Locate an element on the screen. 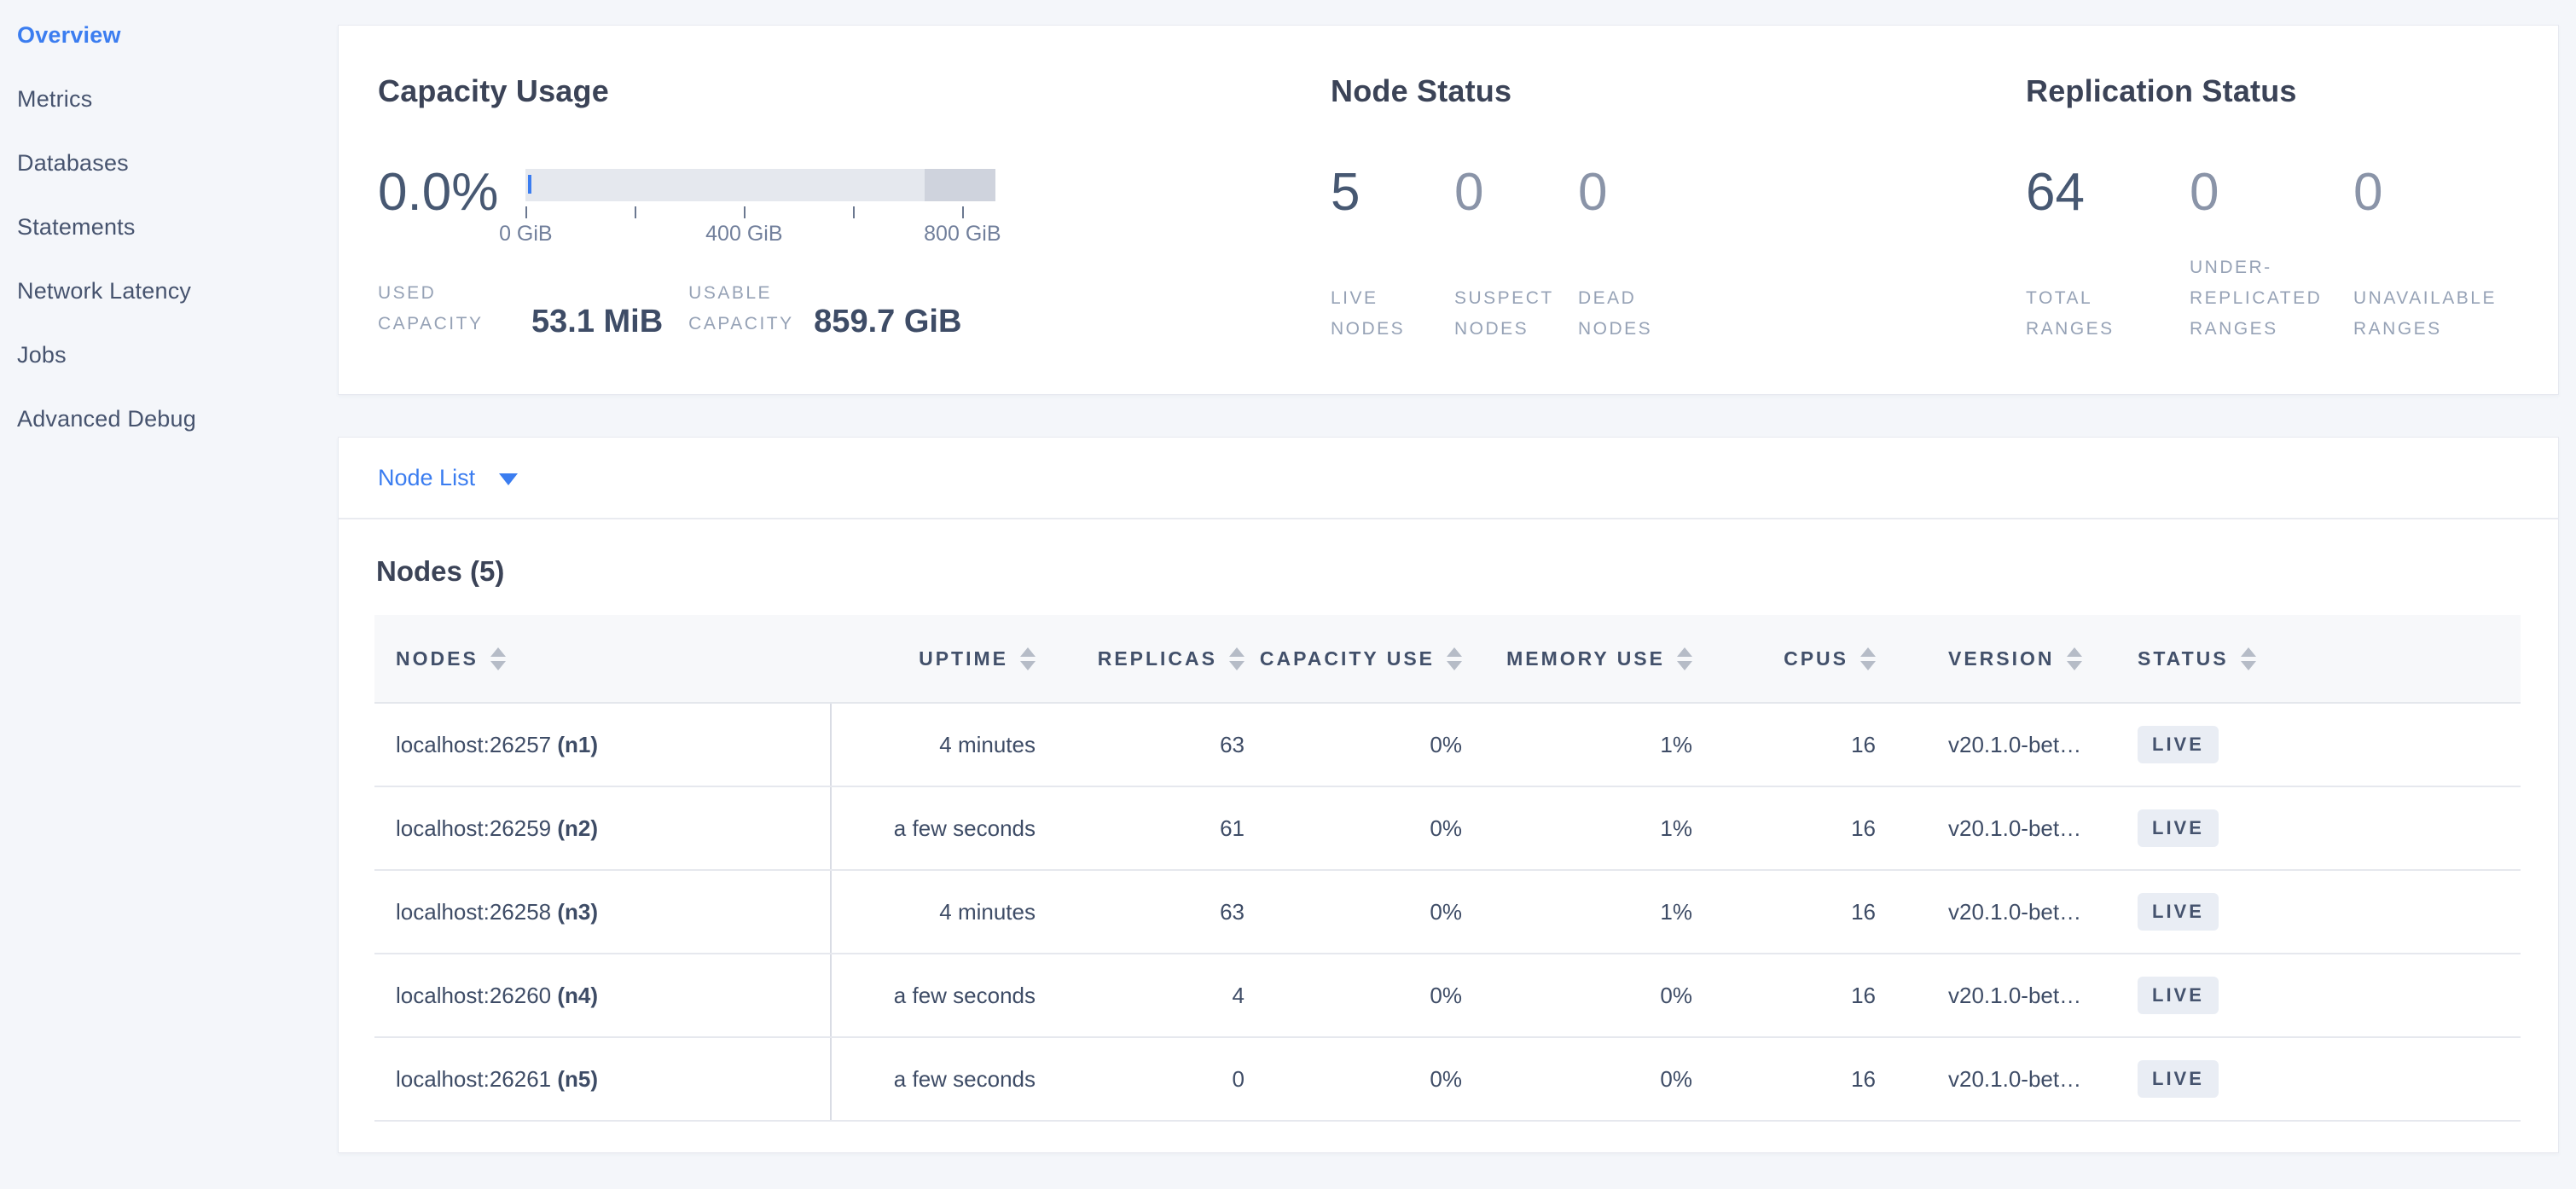 This screenshot has height=1189, width=2576. stat-total-ranges: 64 TOTAL RANGES is located at coordinates (2108, 252).